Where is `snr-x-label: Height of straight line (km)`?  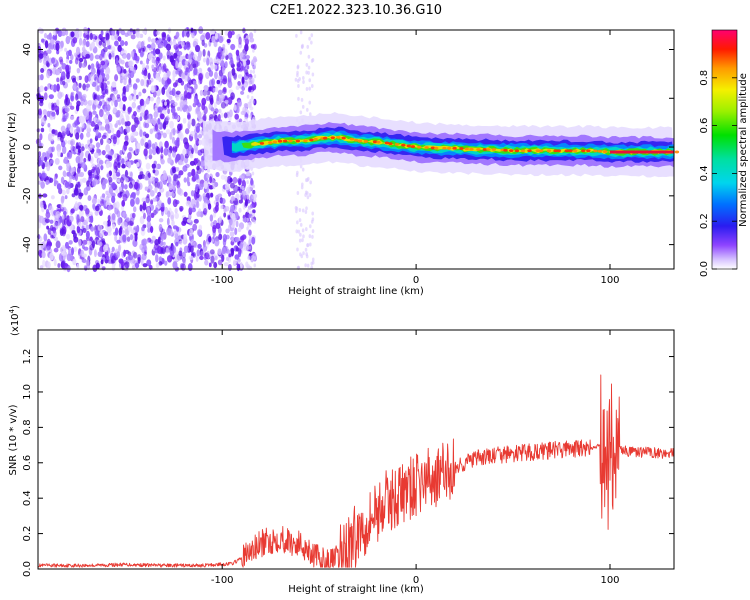 snr-x-label: Height of straight line (km) is located at coordinates (356, 589).